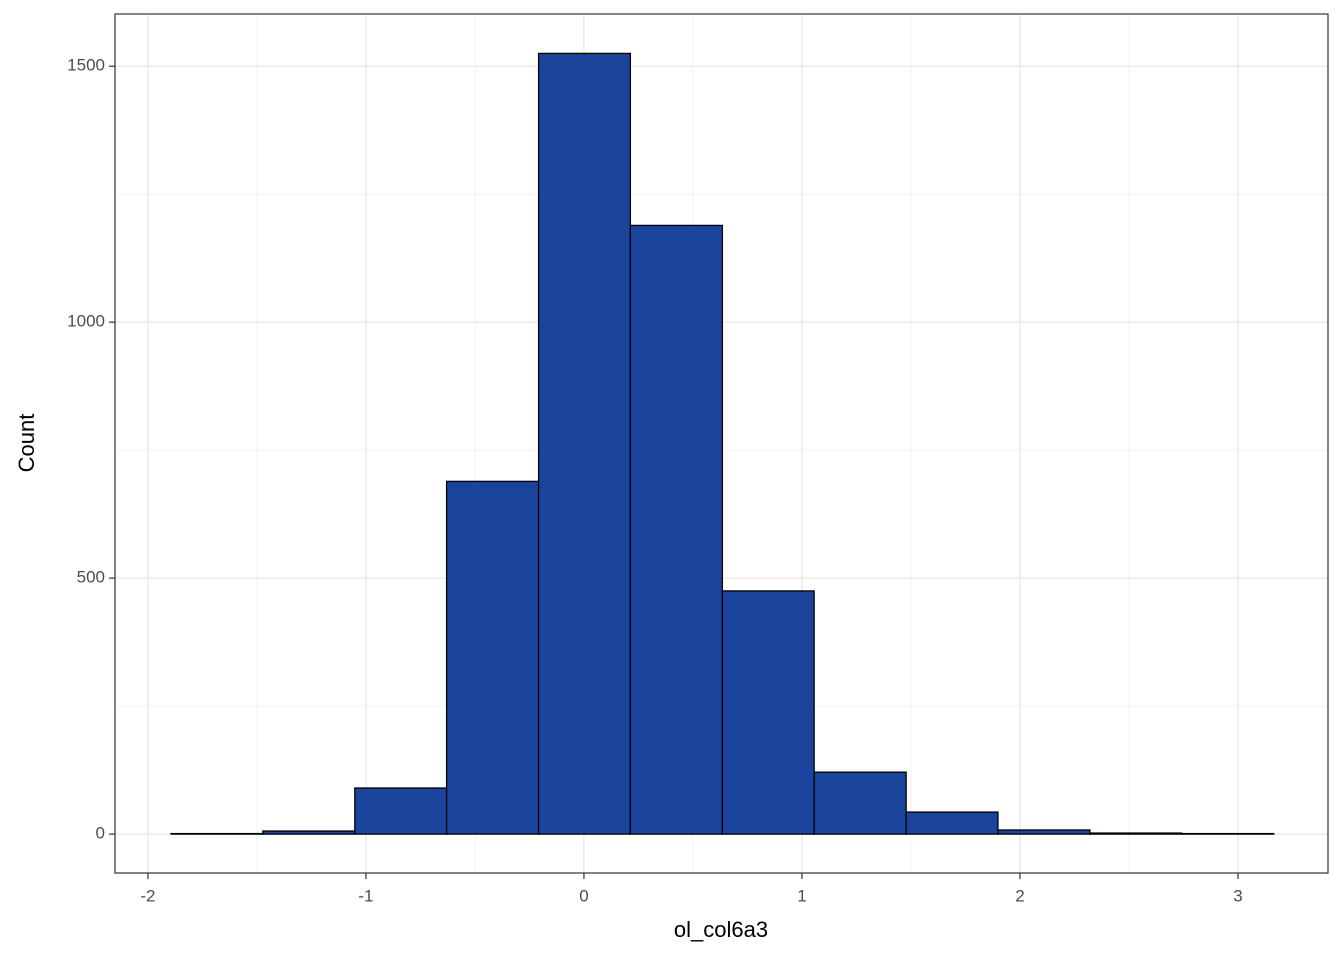  Describe the element at coordinates (147, 895) in the screenshot. I see `x-tick-label: -2` at that location.